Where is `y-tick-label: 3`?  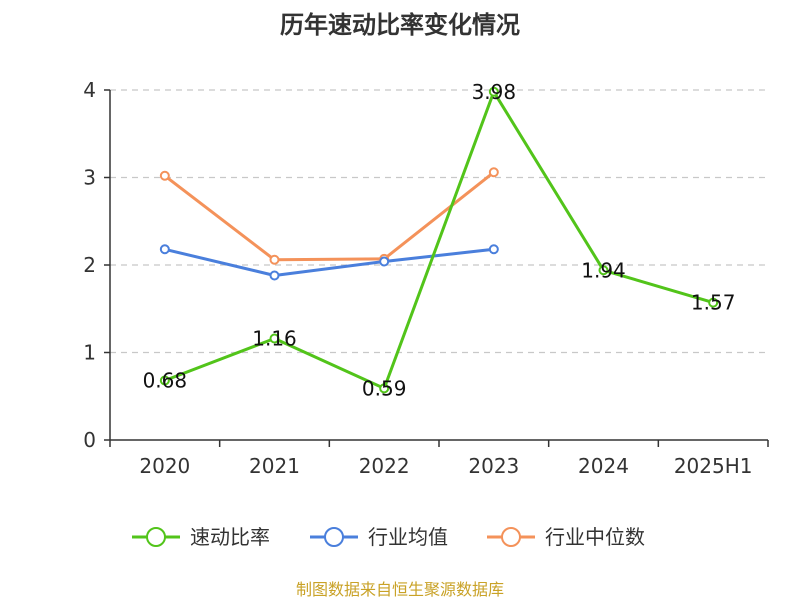 y-tick-label: 3 is located at coordinates (89, 178).